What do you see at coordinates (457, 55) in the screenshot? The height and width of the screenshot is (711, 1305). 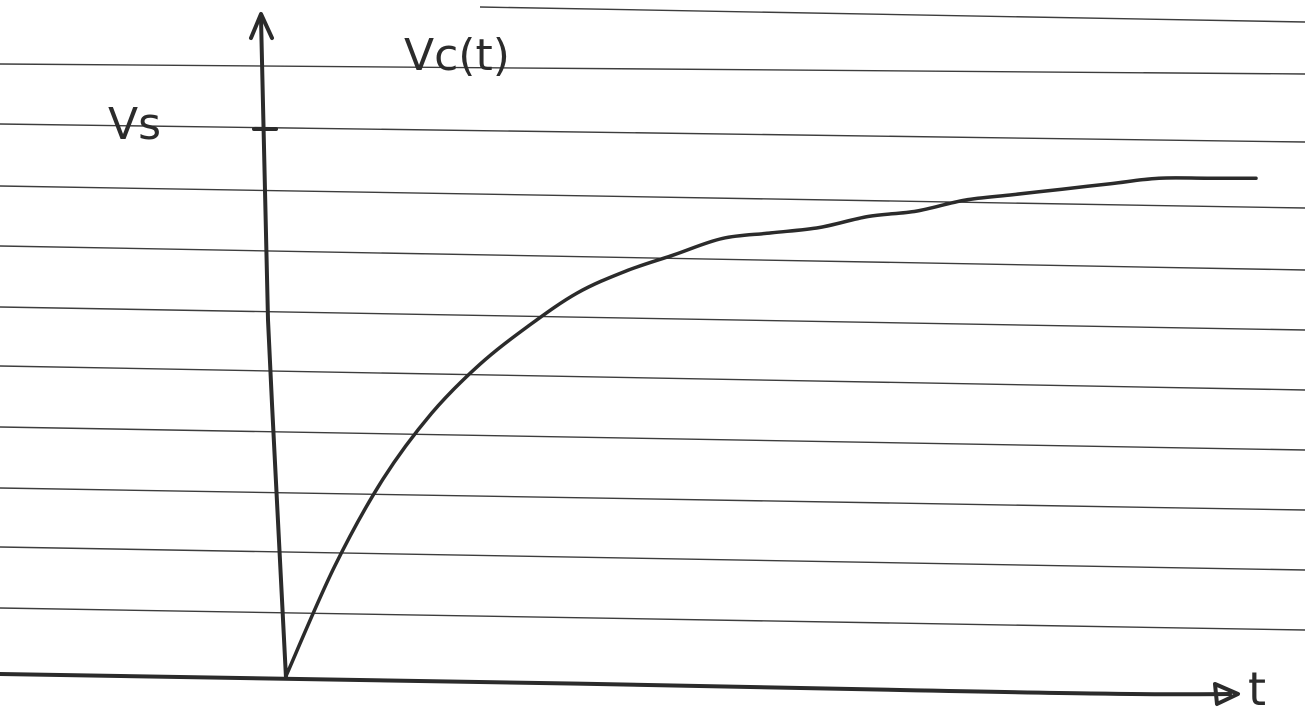 I see `y-axis-label: Vc(t)` at bounding box center [457, 55].